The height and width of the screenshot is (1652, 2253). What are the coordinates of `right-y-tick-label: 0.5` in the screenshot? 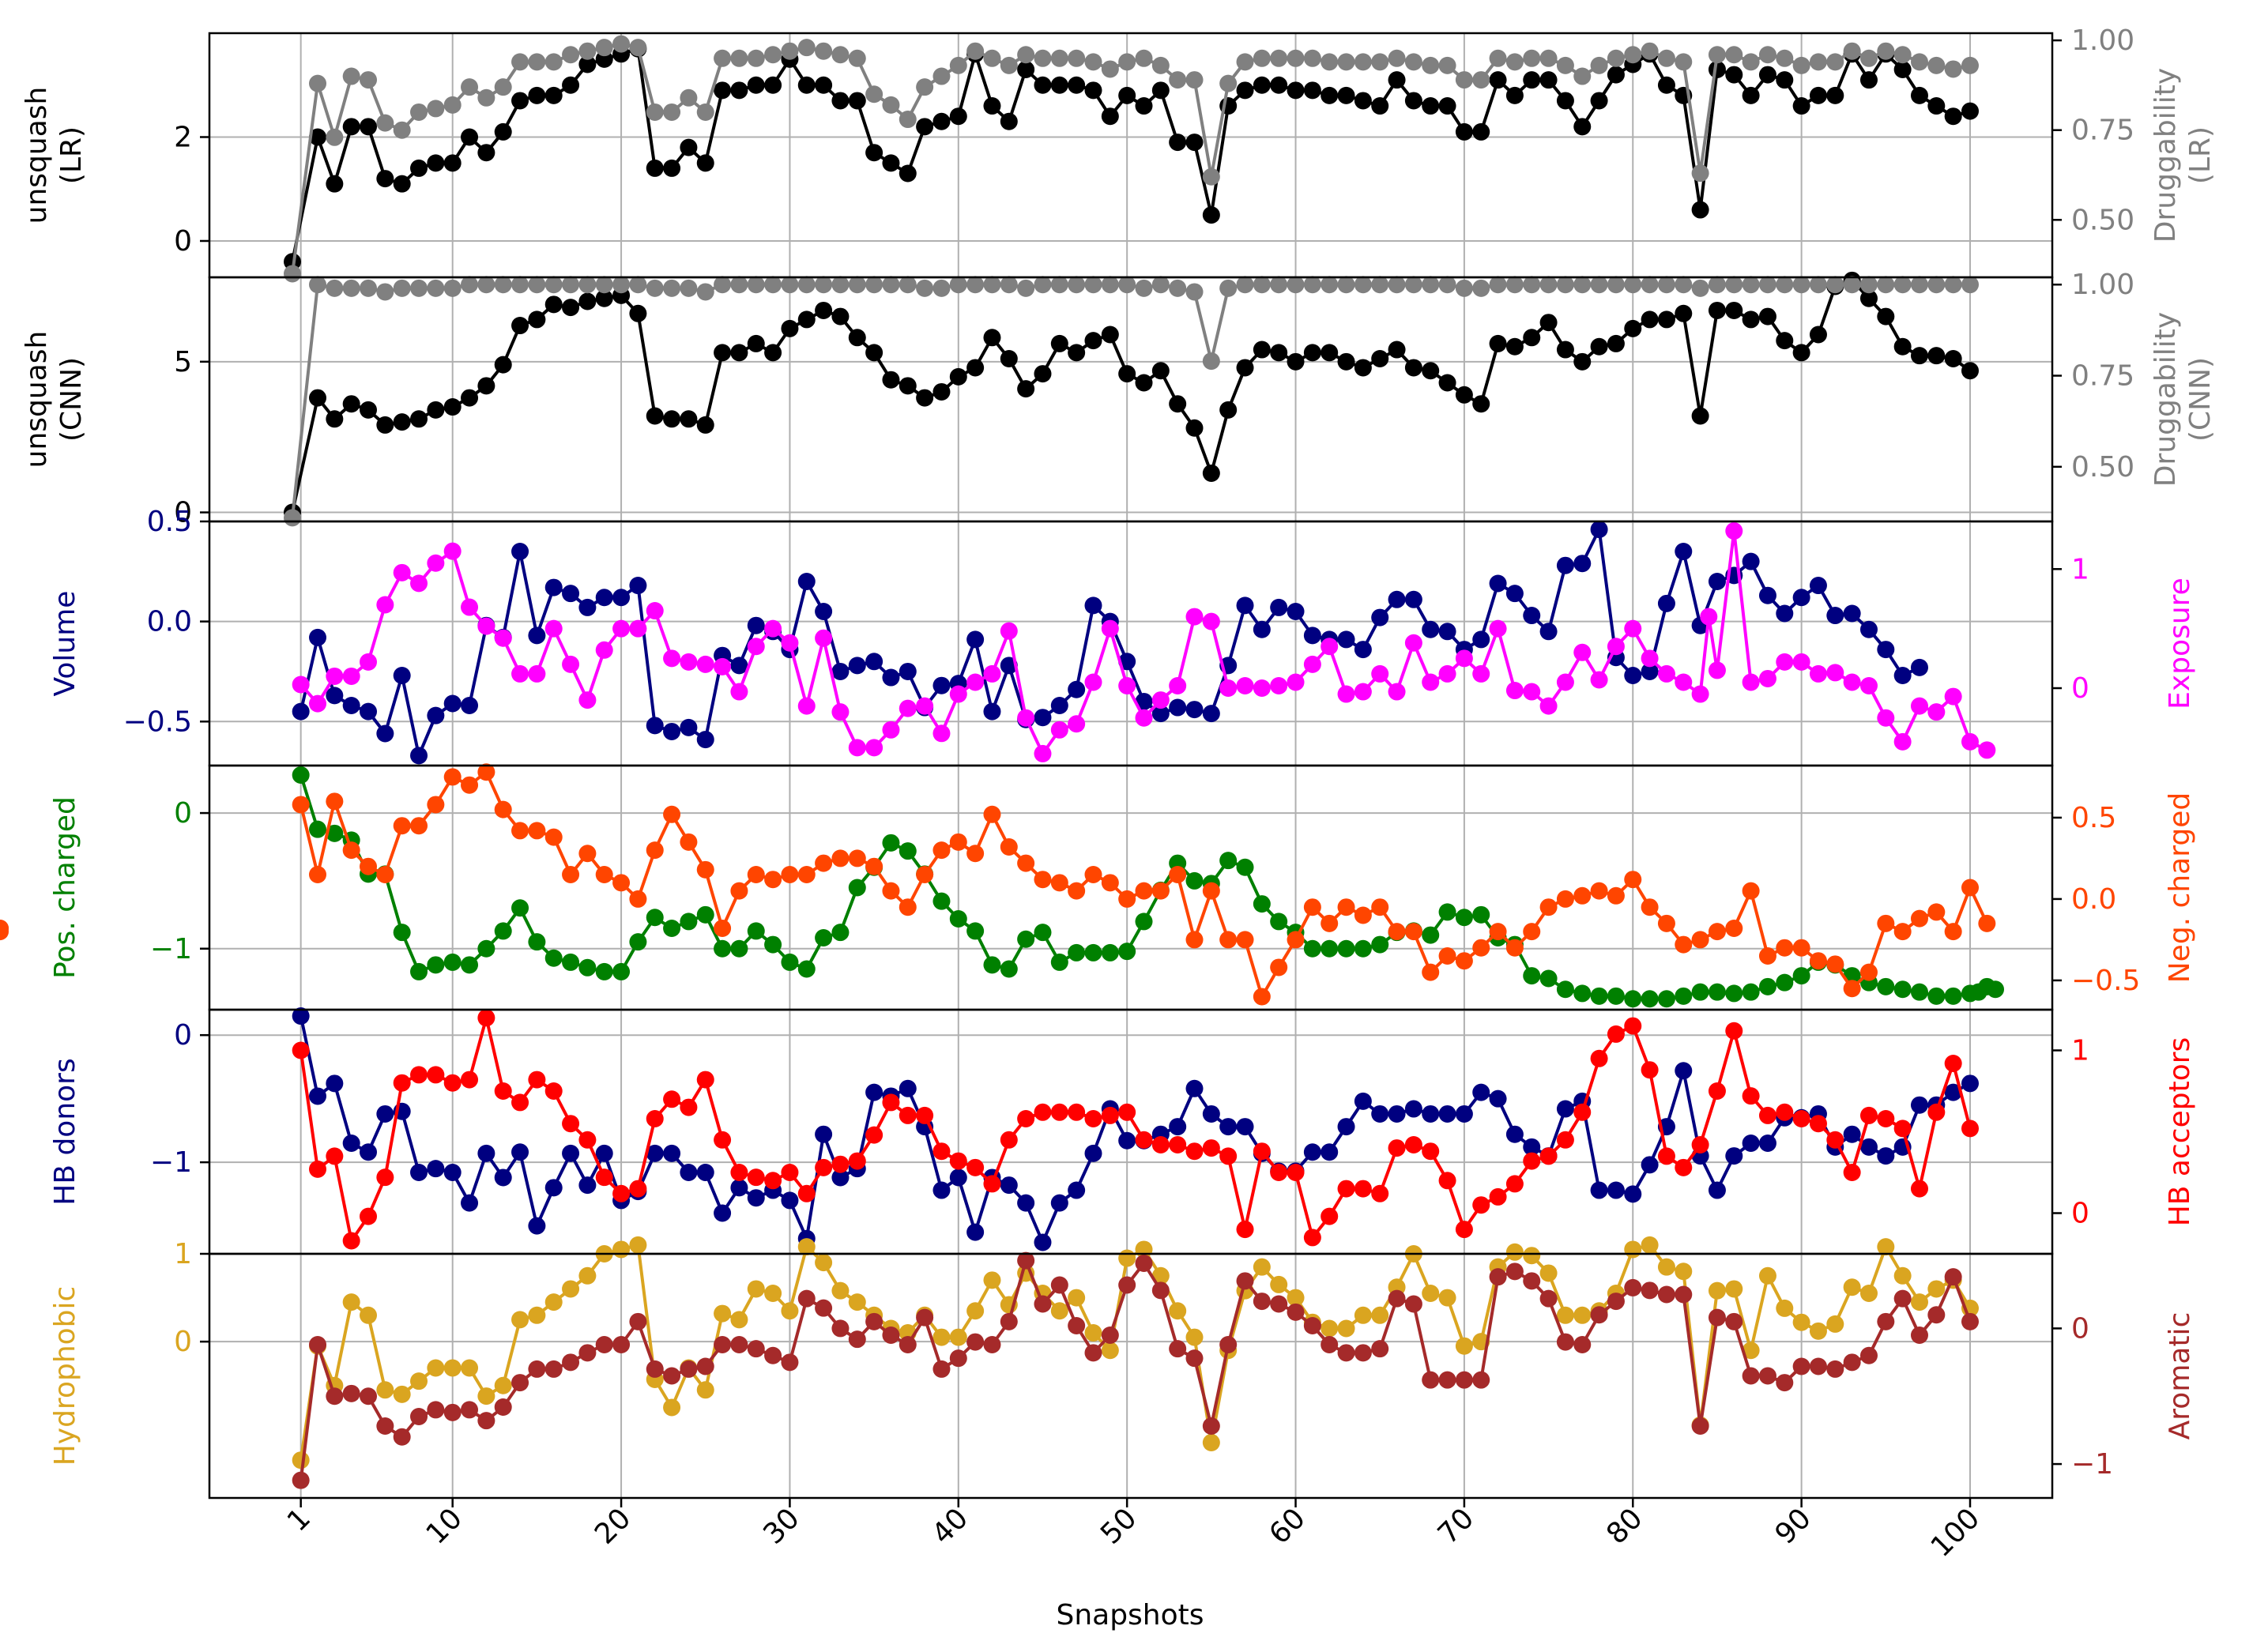 It's located at (2093, 818).